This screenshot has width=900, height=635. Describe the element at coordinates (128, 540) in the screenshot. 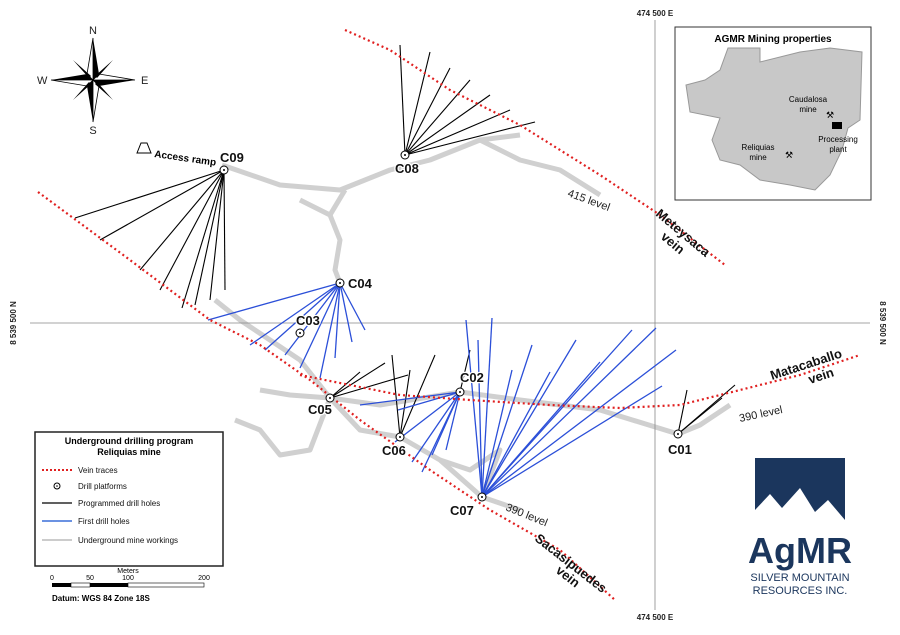

I see `legend-item: Underground mine workings` at that location.